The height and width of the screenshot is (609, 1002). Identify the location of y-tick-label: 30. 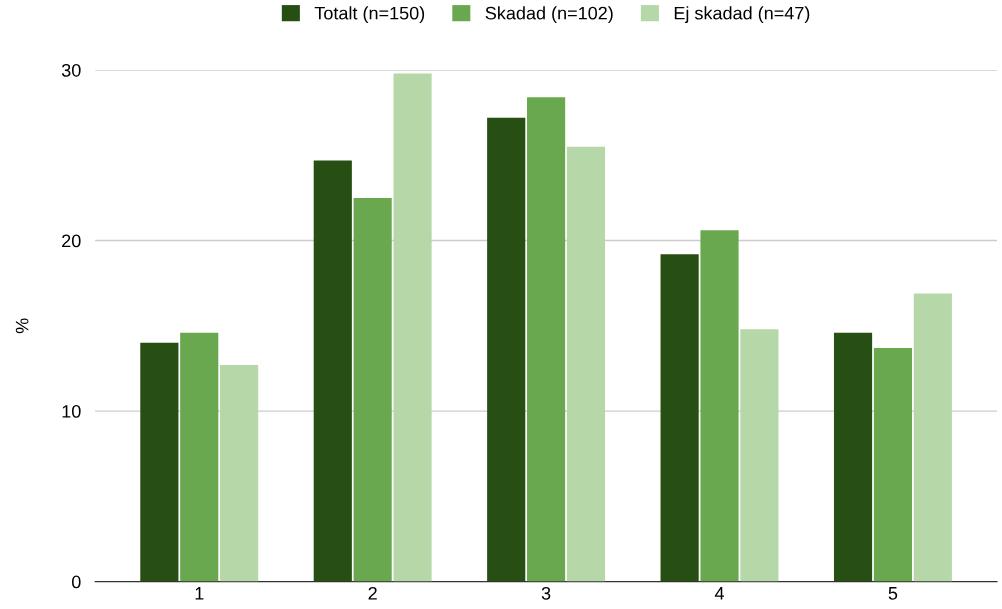
(71, 70).